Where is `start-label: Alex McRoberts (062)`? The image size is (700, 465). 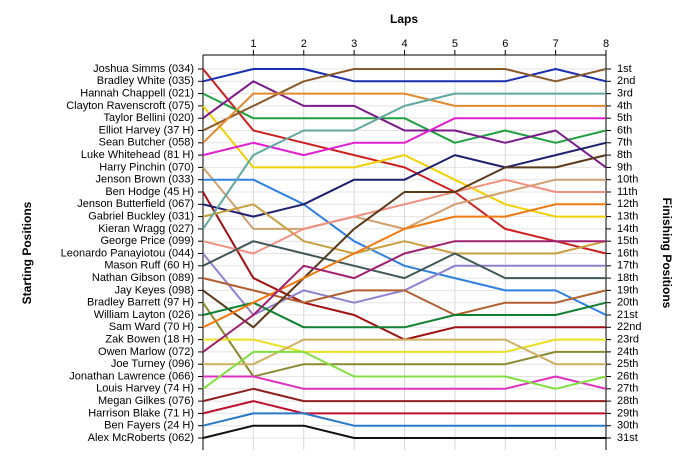
start-label: Alex McRoberts (062) is located at coordinates (141, 438).